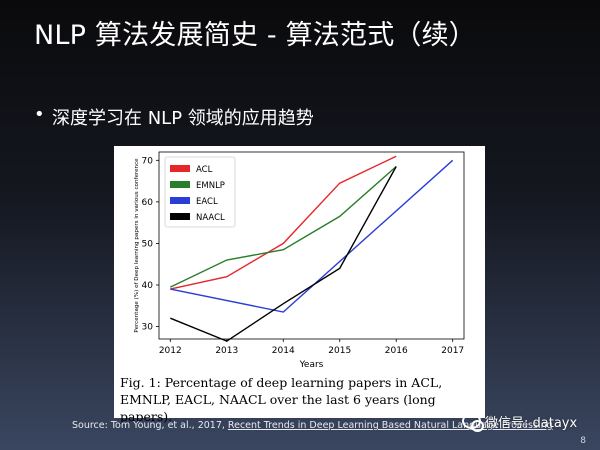 Image resolution: width=600 pixels, height=450 pixels. Describe the element at coordinates (255, 35) in the screenshot. I see `slide-title: NLP 算法发展简史 - 算法范式（续）` at that location.